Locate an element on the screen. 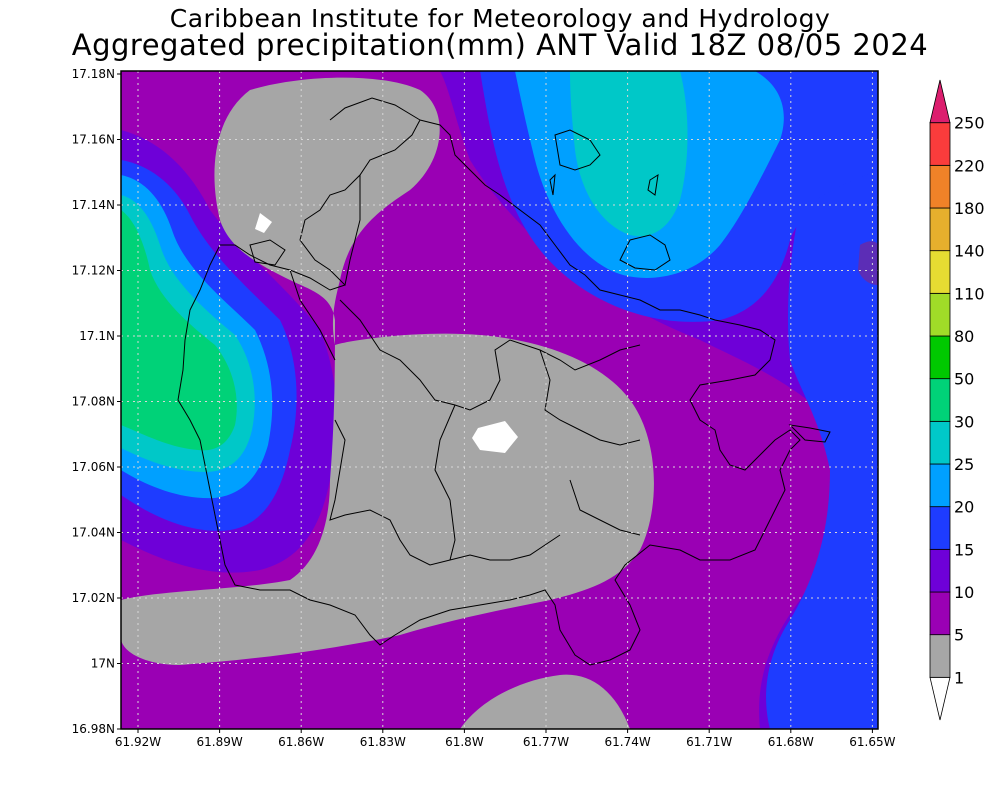 Image resolution: width=1000 pixels, height=800 pixels. colorbar-label: 10 is located at coordinates (964, 592).